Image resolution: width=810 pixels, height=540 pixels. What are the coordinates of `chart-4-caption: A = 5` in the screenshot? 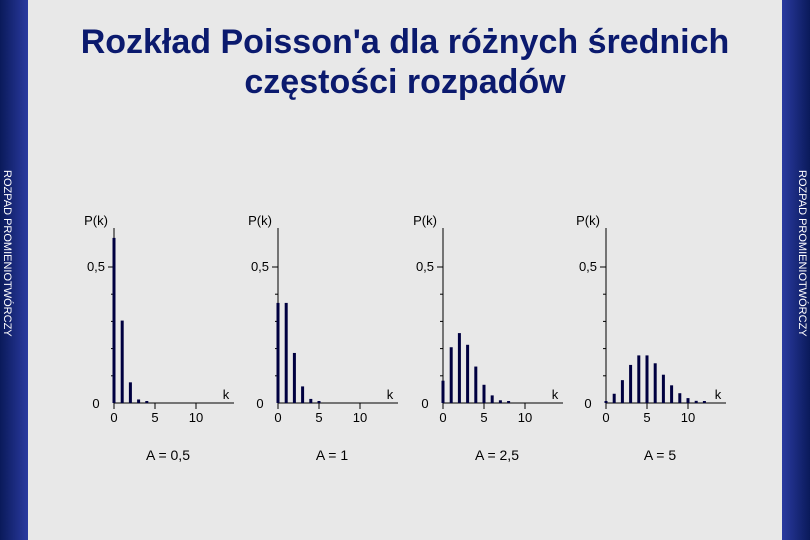 It's located at (660, 455).